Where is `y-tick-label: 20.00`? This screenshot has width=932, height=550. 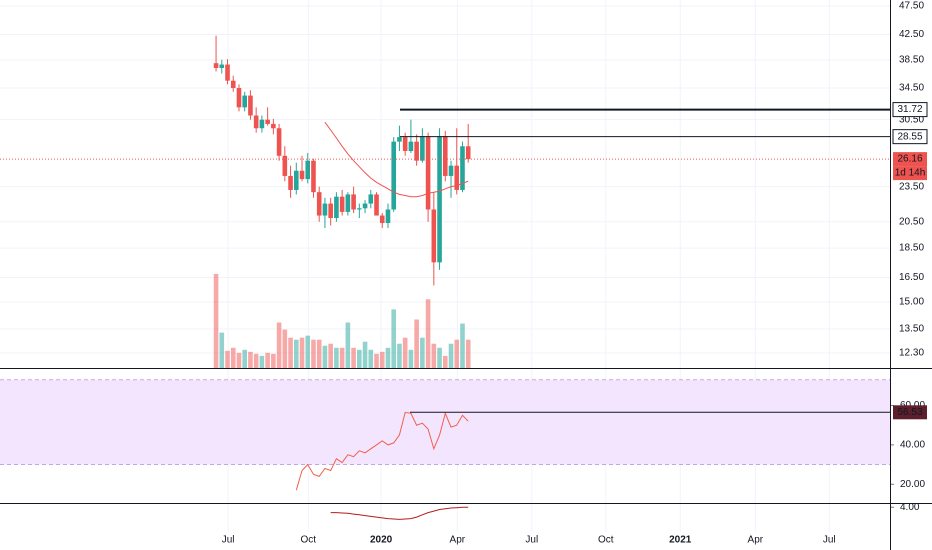 y-tick-label: 20.00 is located at coordinates (912, 484).